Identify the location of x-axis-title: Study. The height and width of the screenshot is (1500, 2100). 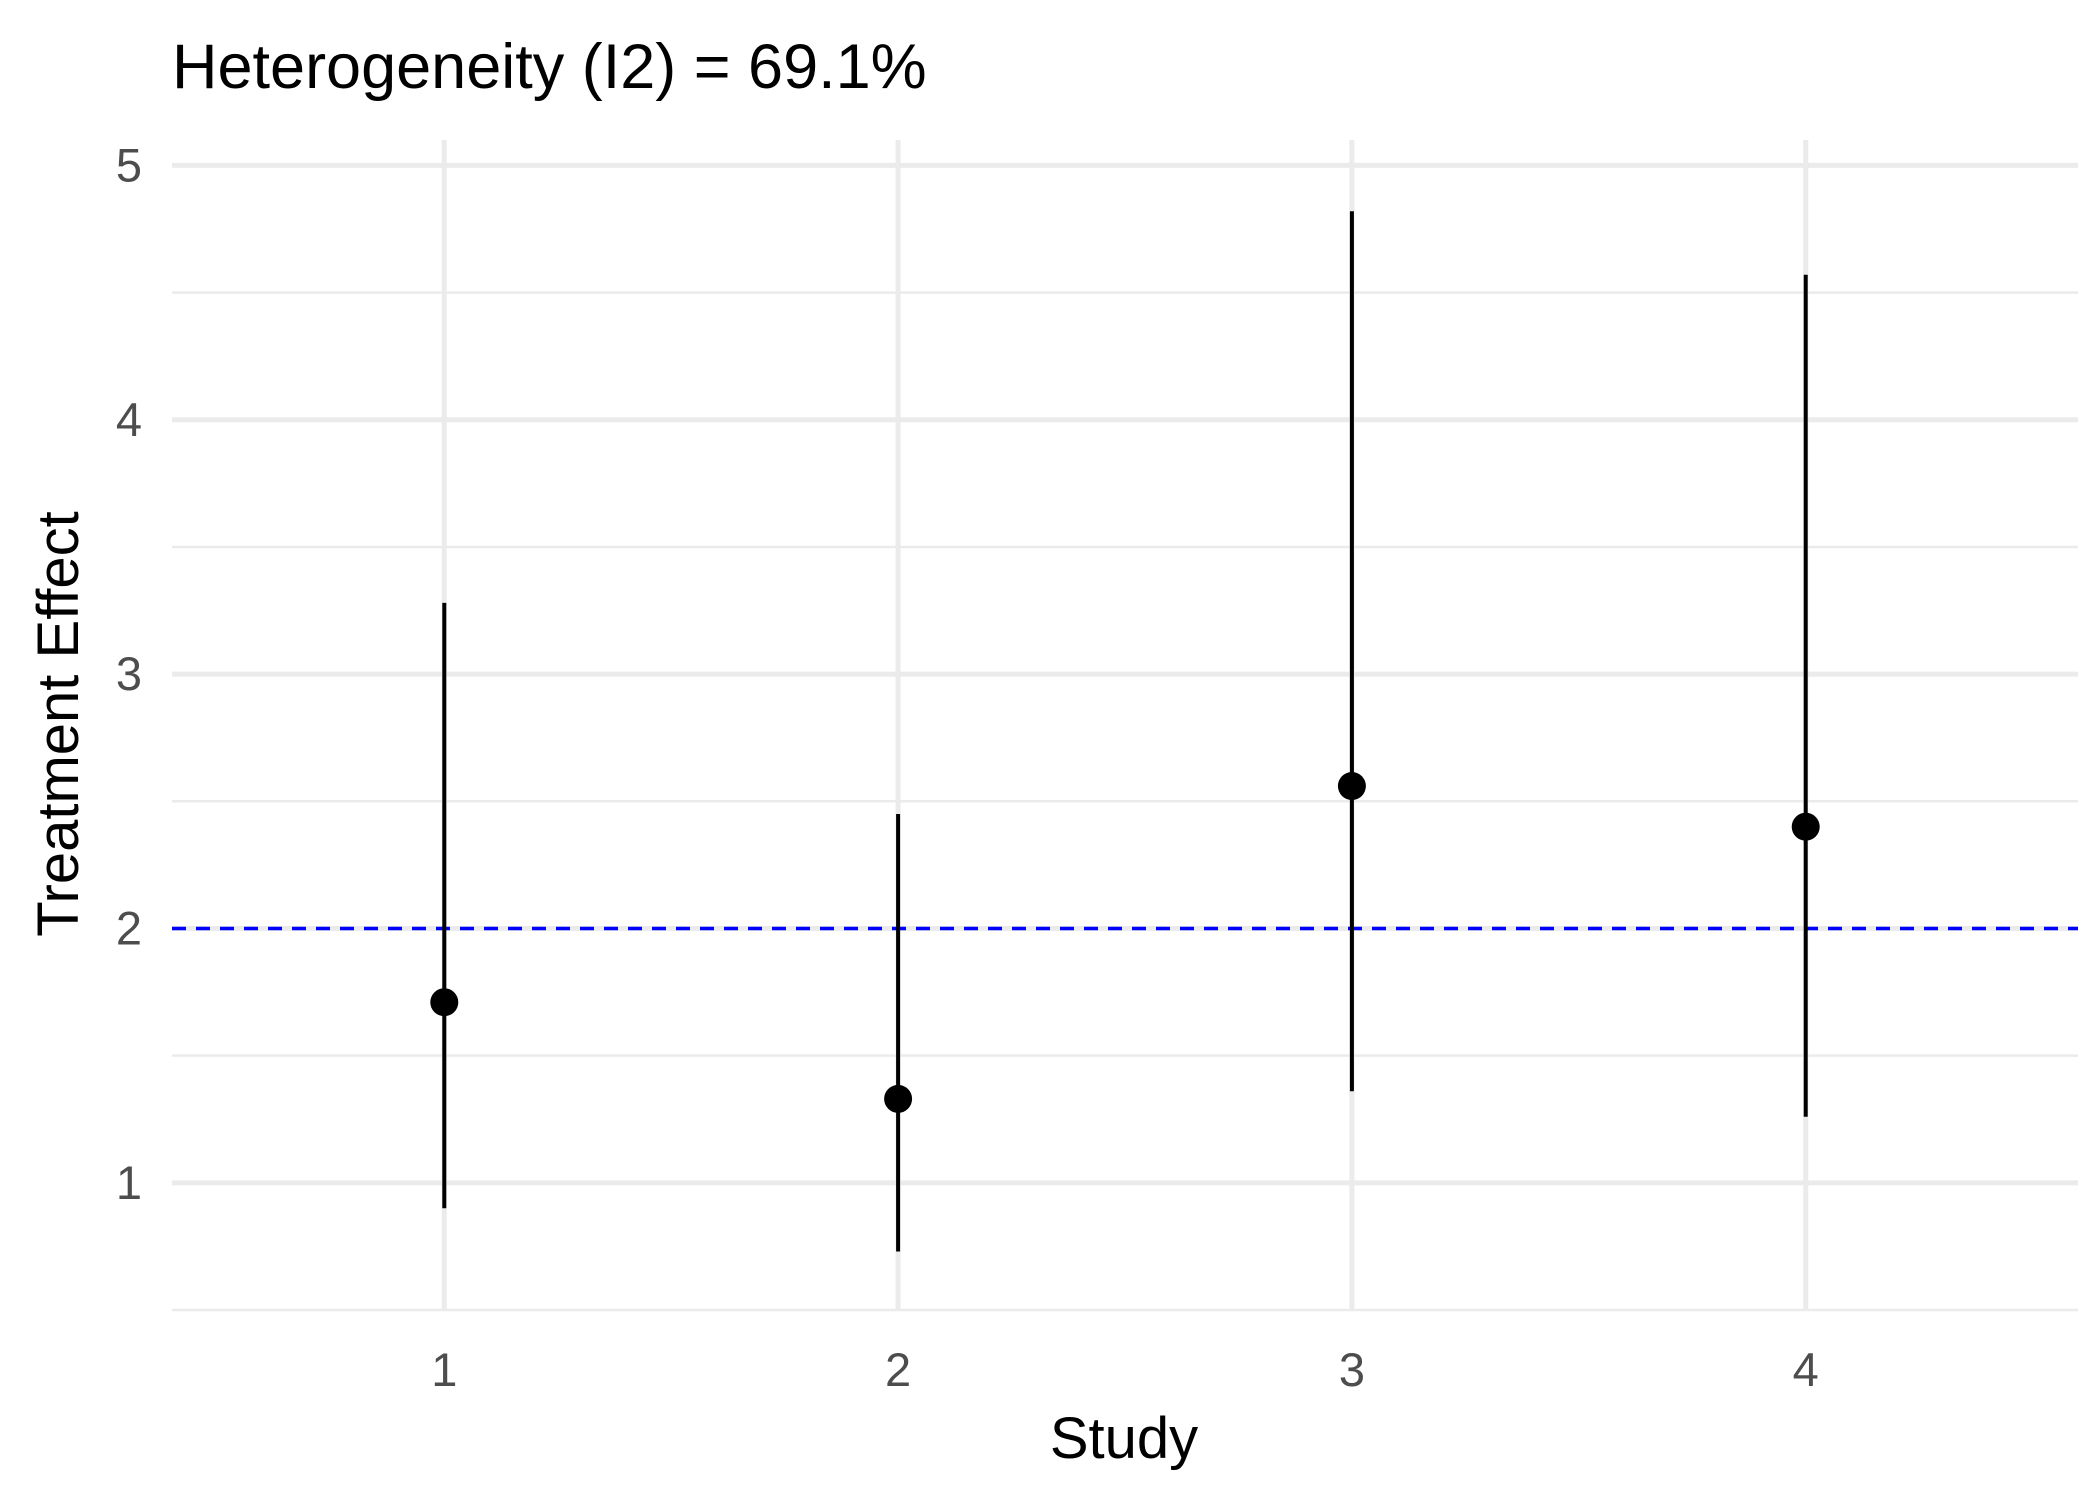
(1124, 1438).